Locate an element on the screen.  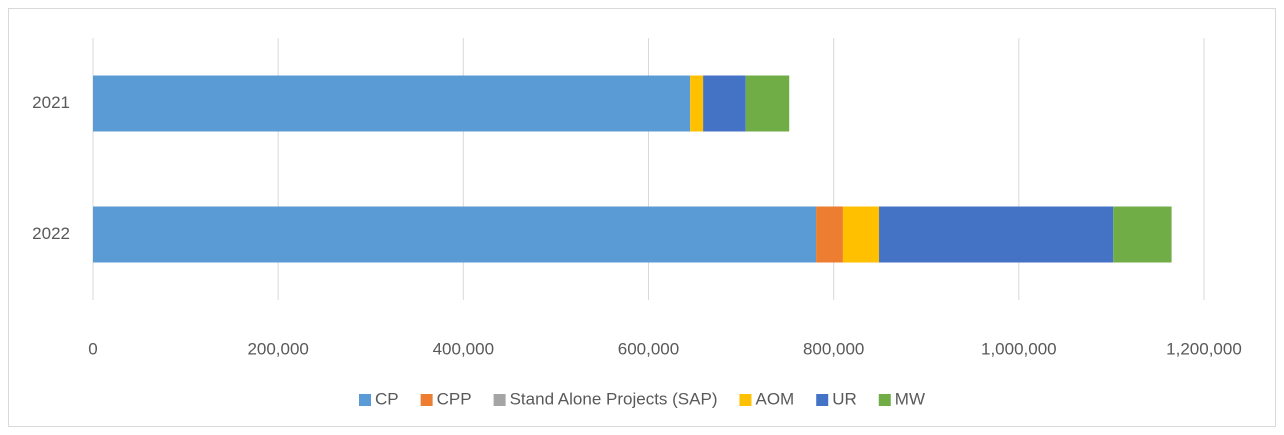
legend-label: UR is located at coordinates (844, 398).